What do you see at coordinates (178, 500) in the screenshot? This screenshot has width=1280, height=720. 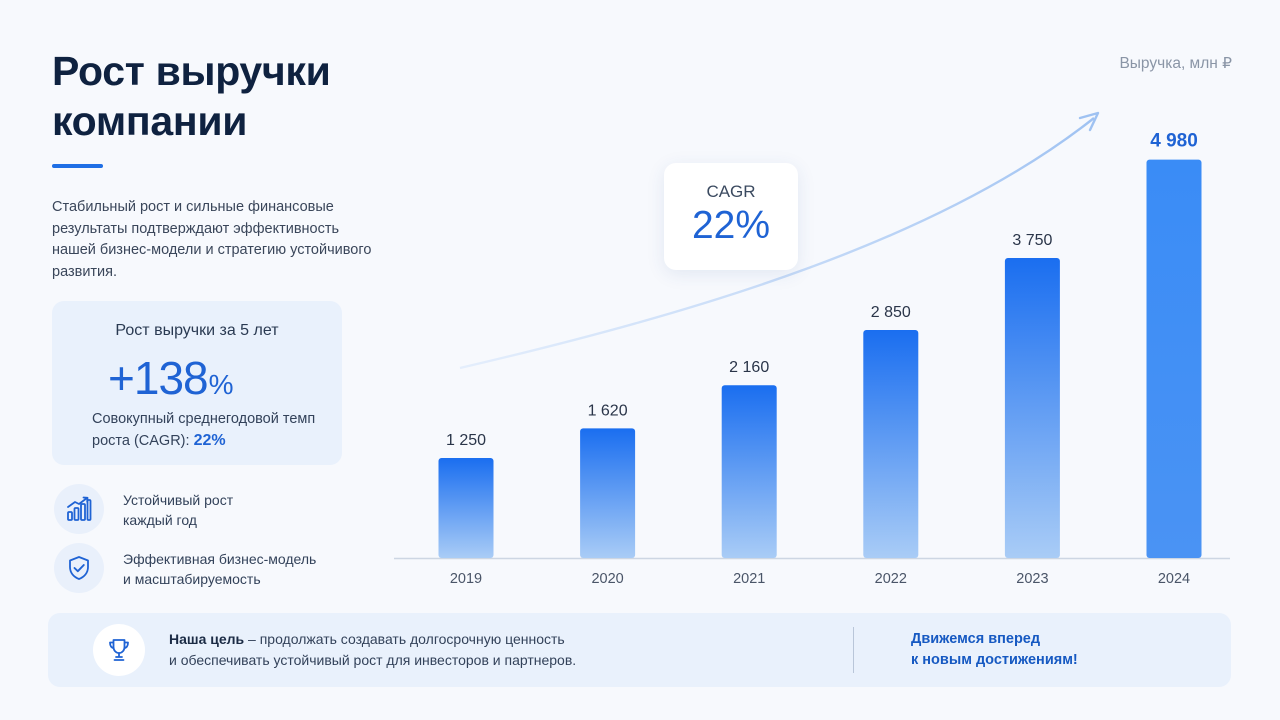 I see `feature-text-line-1: Устойчивый рост` at bounding box center [178, 500].